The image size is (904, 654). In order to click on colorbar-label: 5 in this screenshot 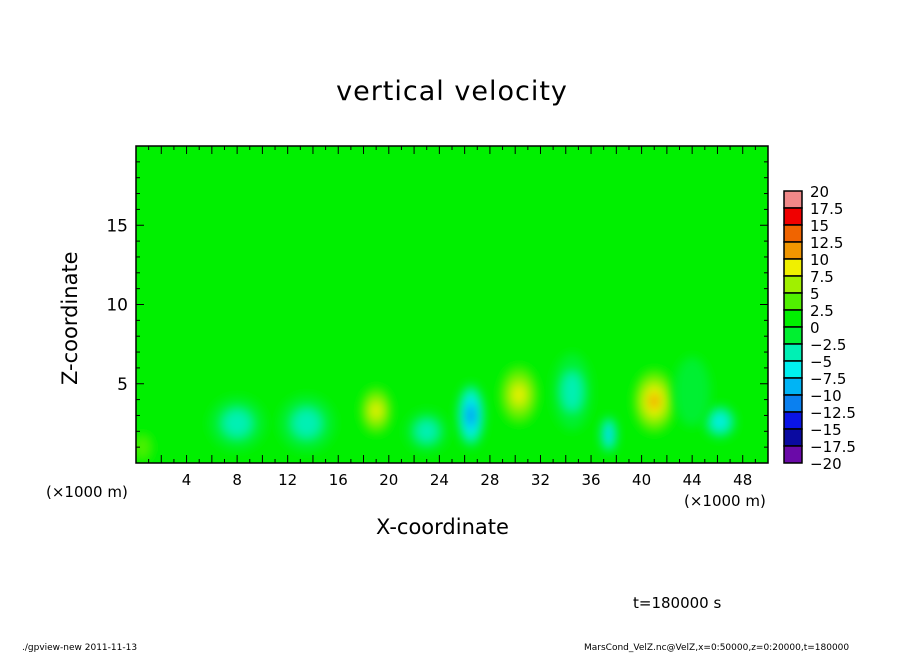, I will do `click(815, 294)`.